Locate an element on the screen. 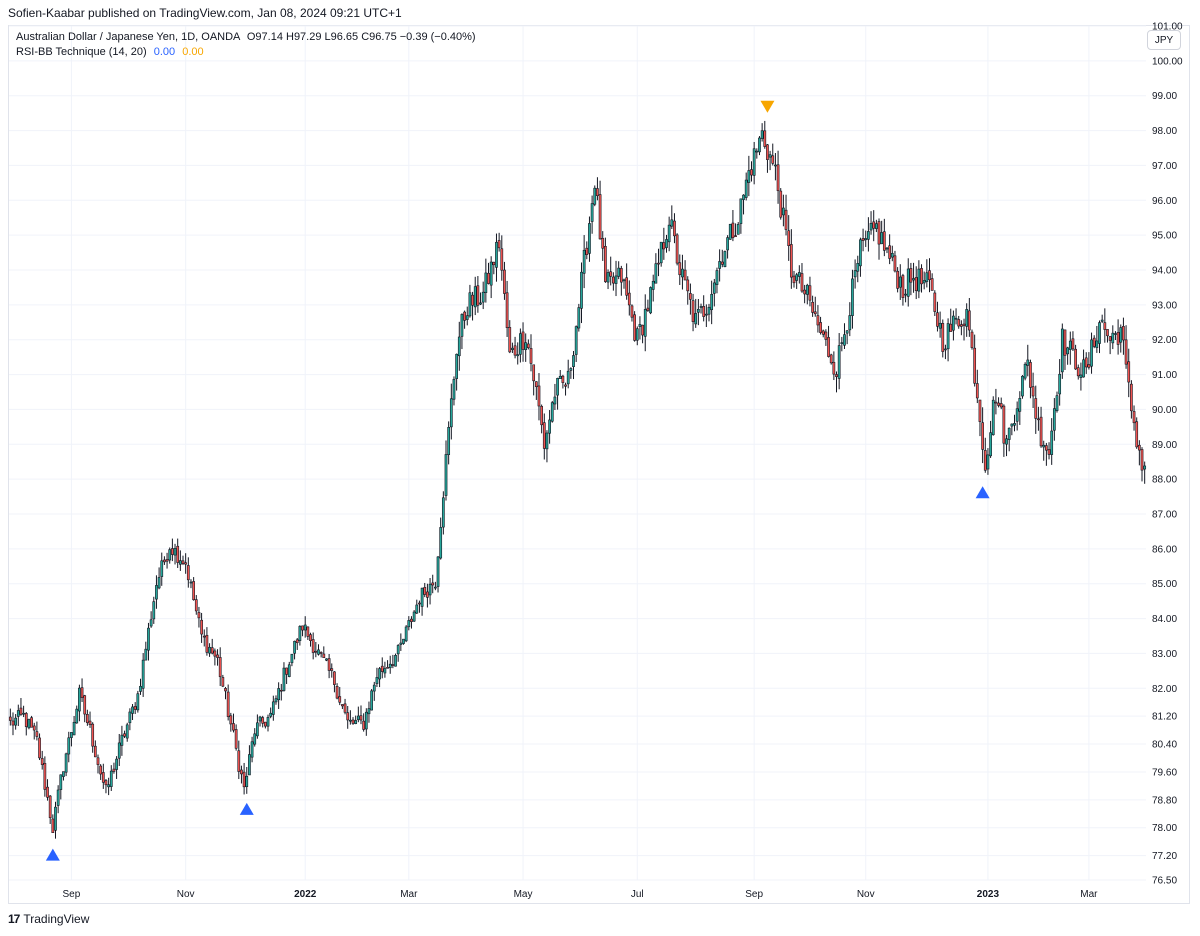  tradingview-logo-icon: 17 is located at coordinates (14, 919).